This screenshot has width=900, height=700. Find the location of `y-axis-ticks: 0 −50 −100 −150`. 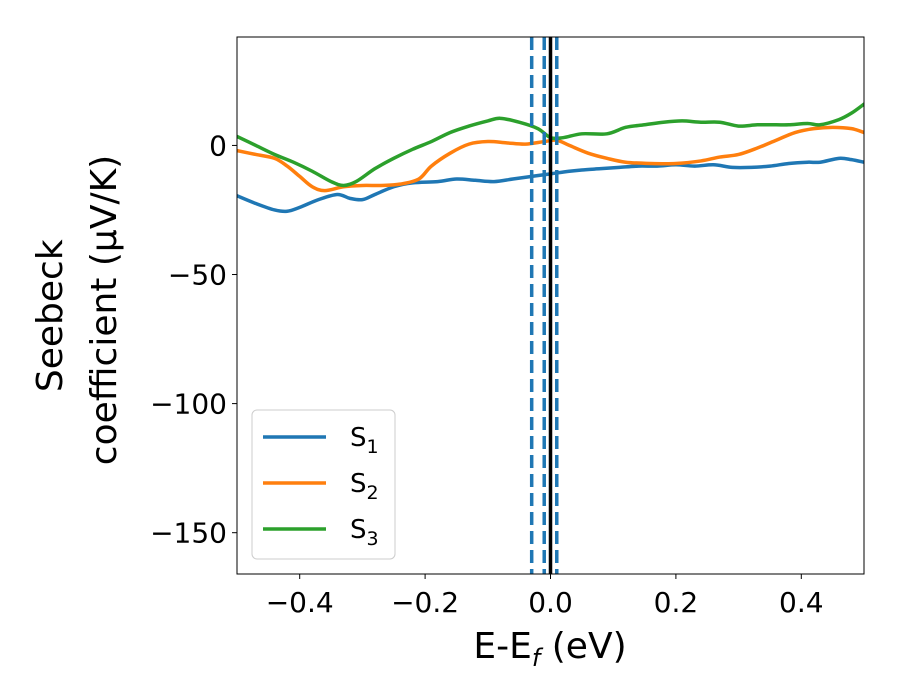

y-axis-ticks: 0 −50 −100 −150 is located at coordinates (193, 339).